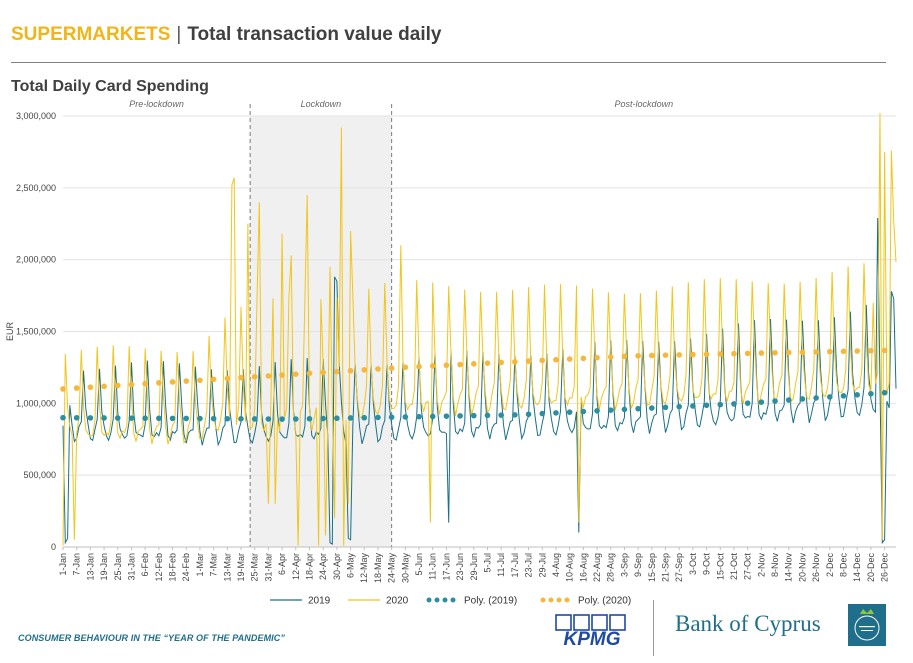 The width and height of the screenshot is (913, 663). Describe the element at coordinates (597, 567) in the screenshot. I see `x-tick-label: 22-Aug` at that location.